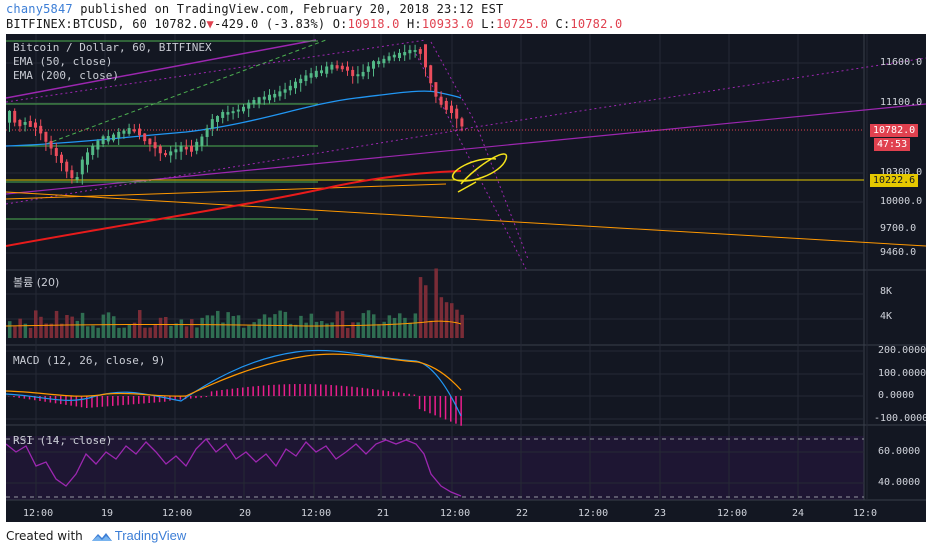 The image size is (932, 550). Describe the element at coordinates (901, 102) in the screenshot. I see `price-axis-label: 11100.0` at that location.